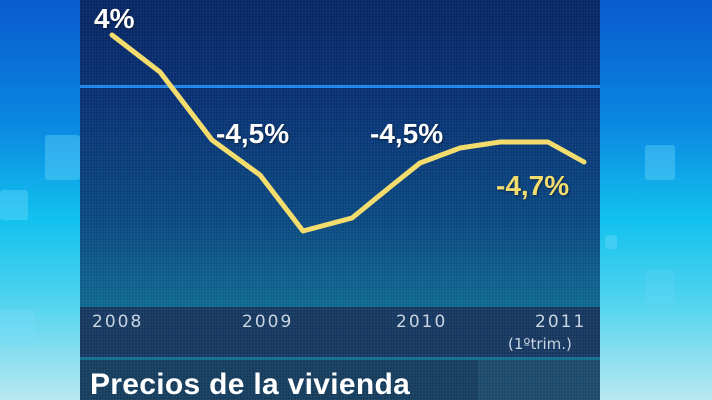 The image size is (712, 400). I want to click on title-band-inner, so click(279, 380).